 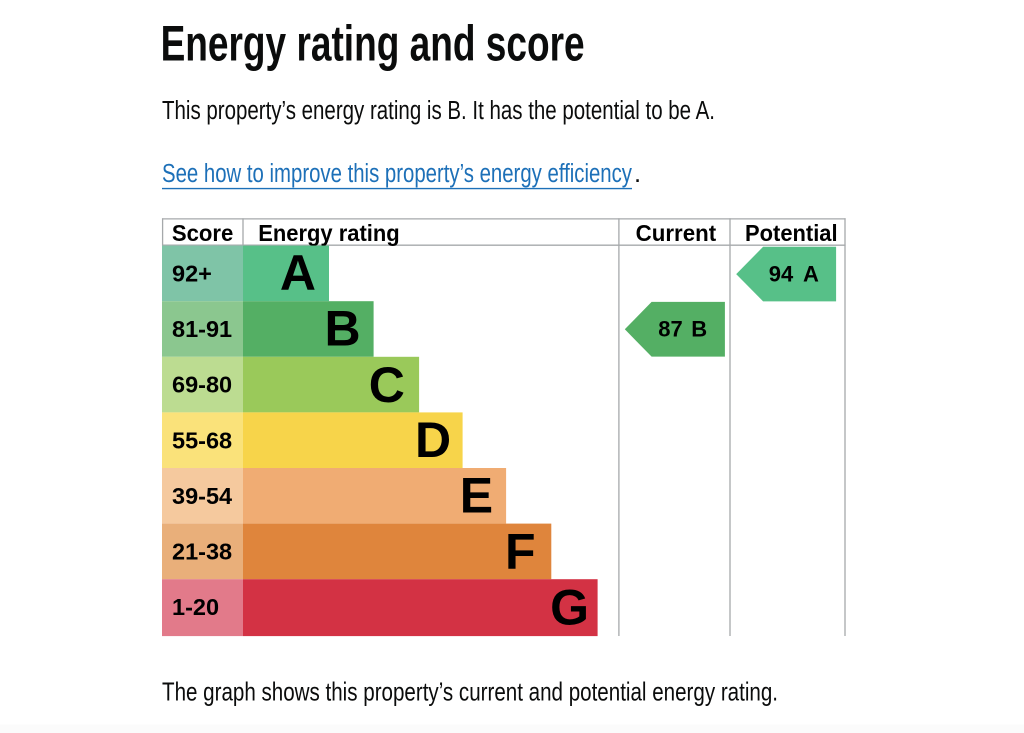 What do you see at coordinates (202, 385) in the screenshot?
I see `svg-text: 69-80` at bounding box center [202, 385].